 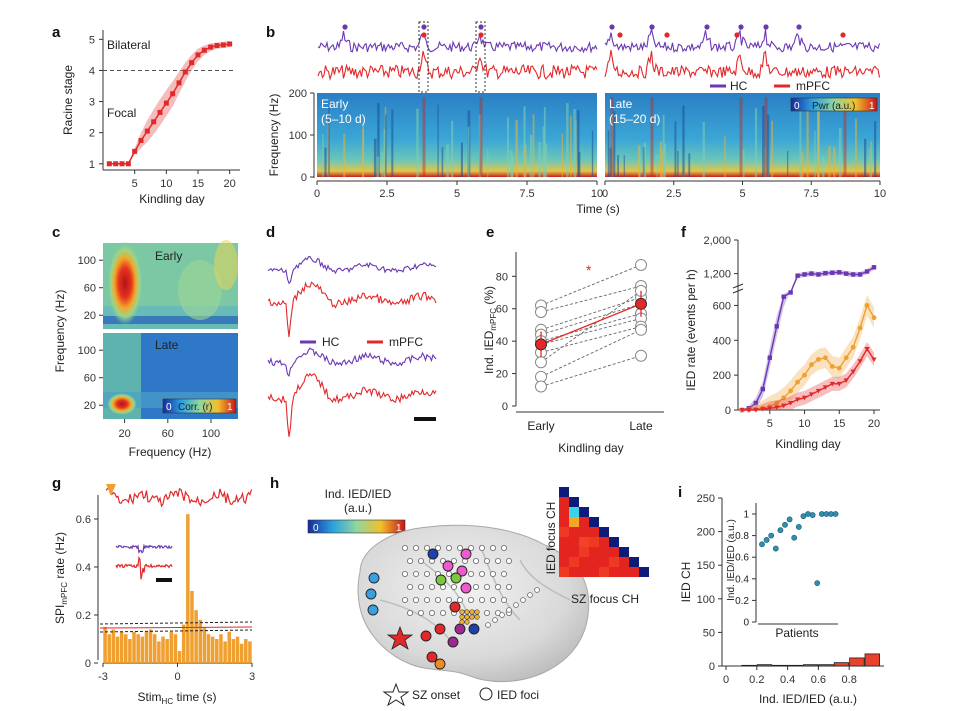 What do you see at coordinates (594, 31) in the screenshot?
I see `b-ied-markers` at bounding box center [594, 31].